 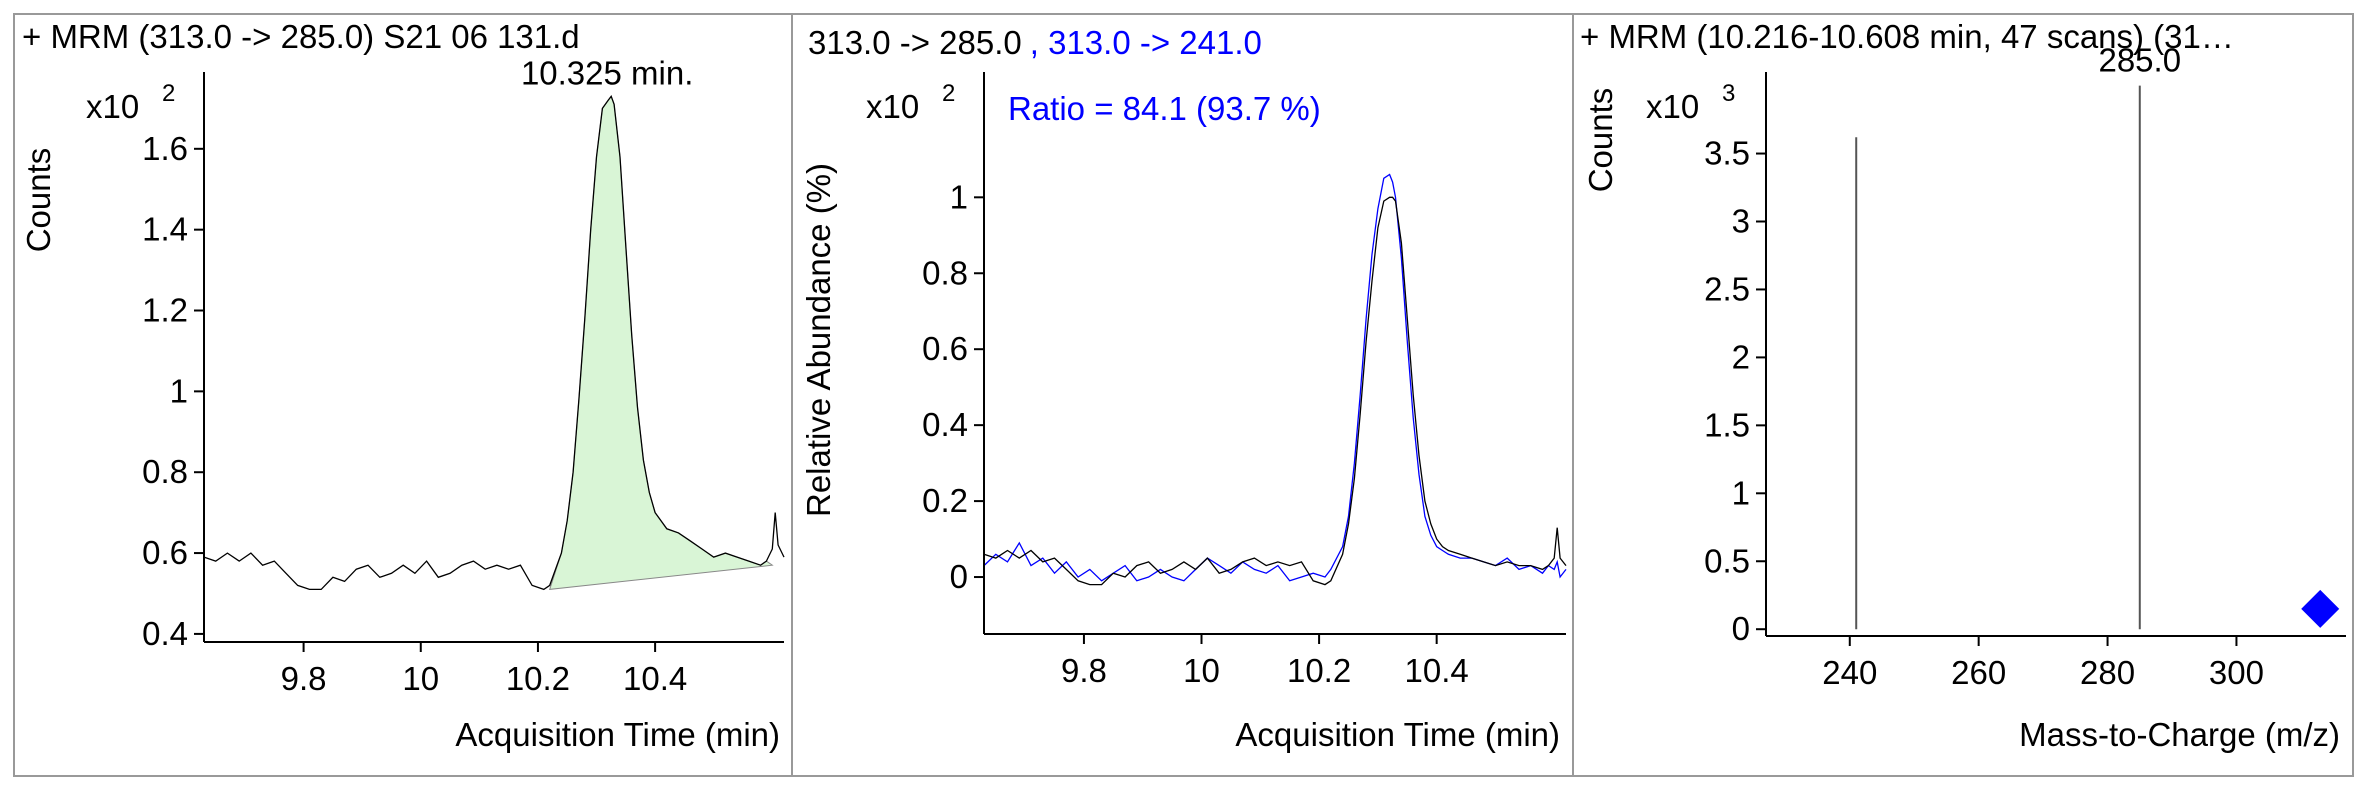 I want to click on panel-1-exponent-power: 2, so click(x=168, y=93).